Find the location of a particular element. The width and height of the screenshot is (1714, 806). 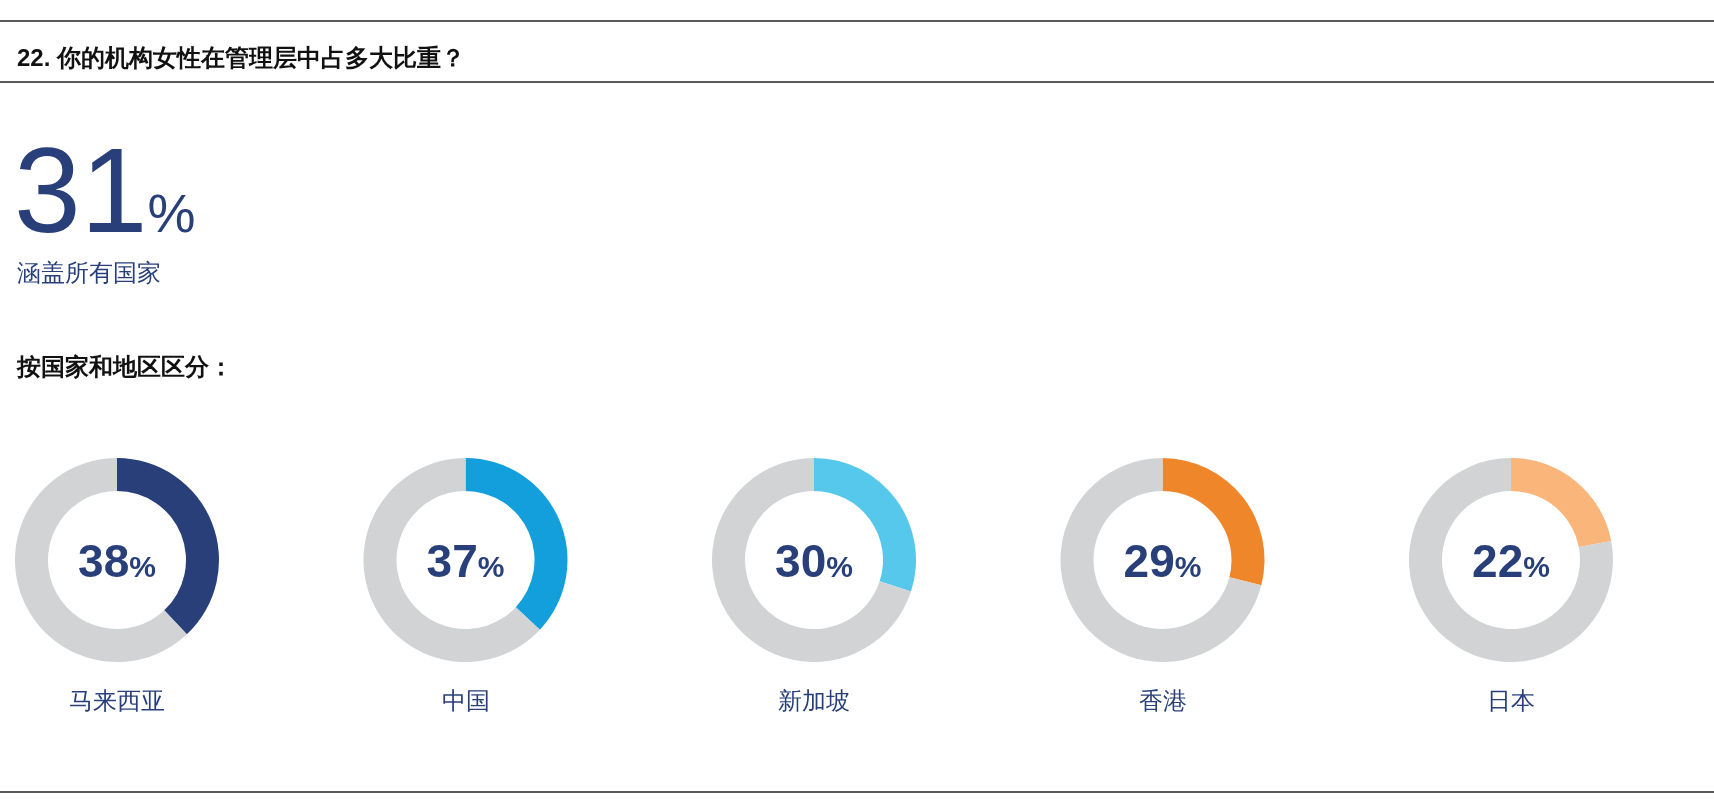

text: 30% is located at coordinates (814, 561).